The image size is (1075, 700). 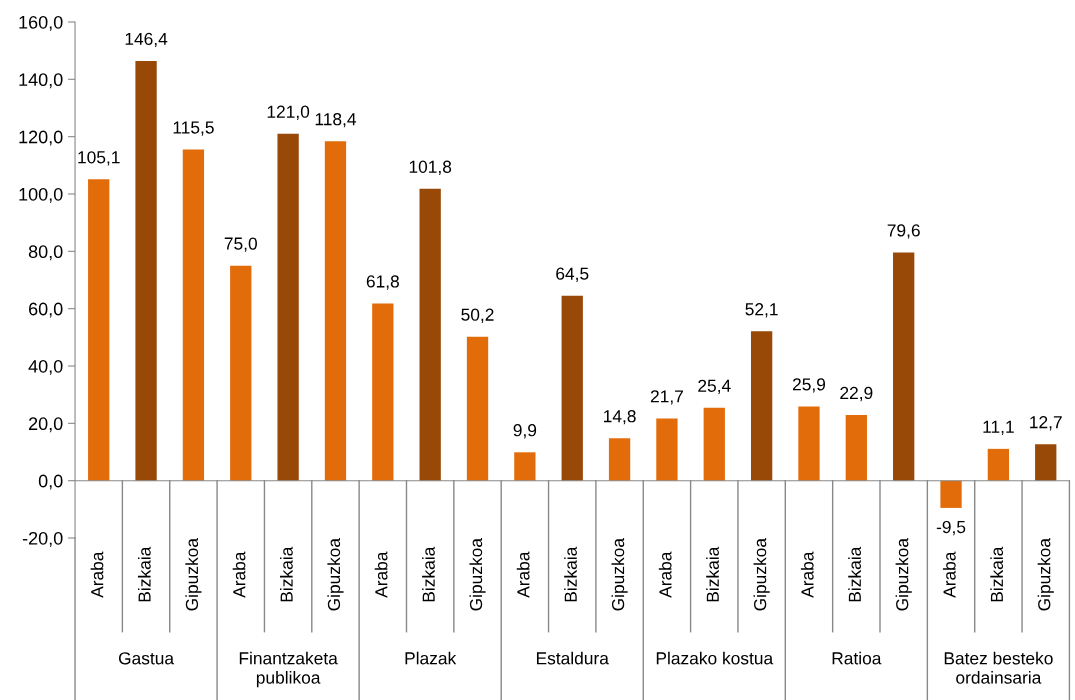 I want to click on data-label: 61,8, so click(x=382, y=282).